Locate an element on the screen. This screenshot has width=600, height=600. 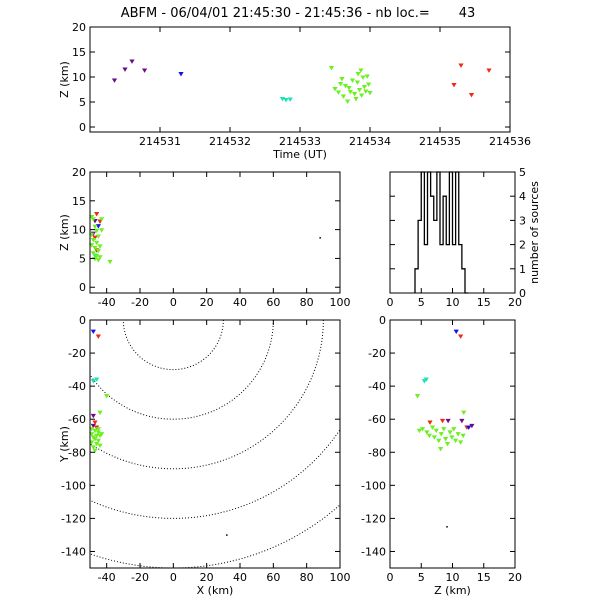
y-axis-label: number of sources is located at coordinates (534, 232).